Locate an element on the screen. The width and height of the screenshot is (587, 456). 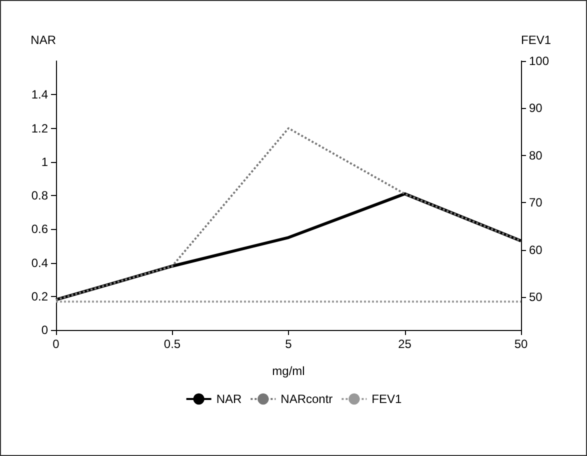
y2-tick-label: 100 is located at coordinates (539, 61).